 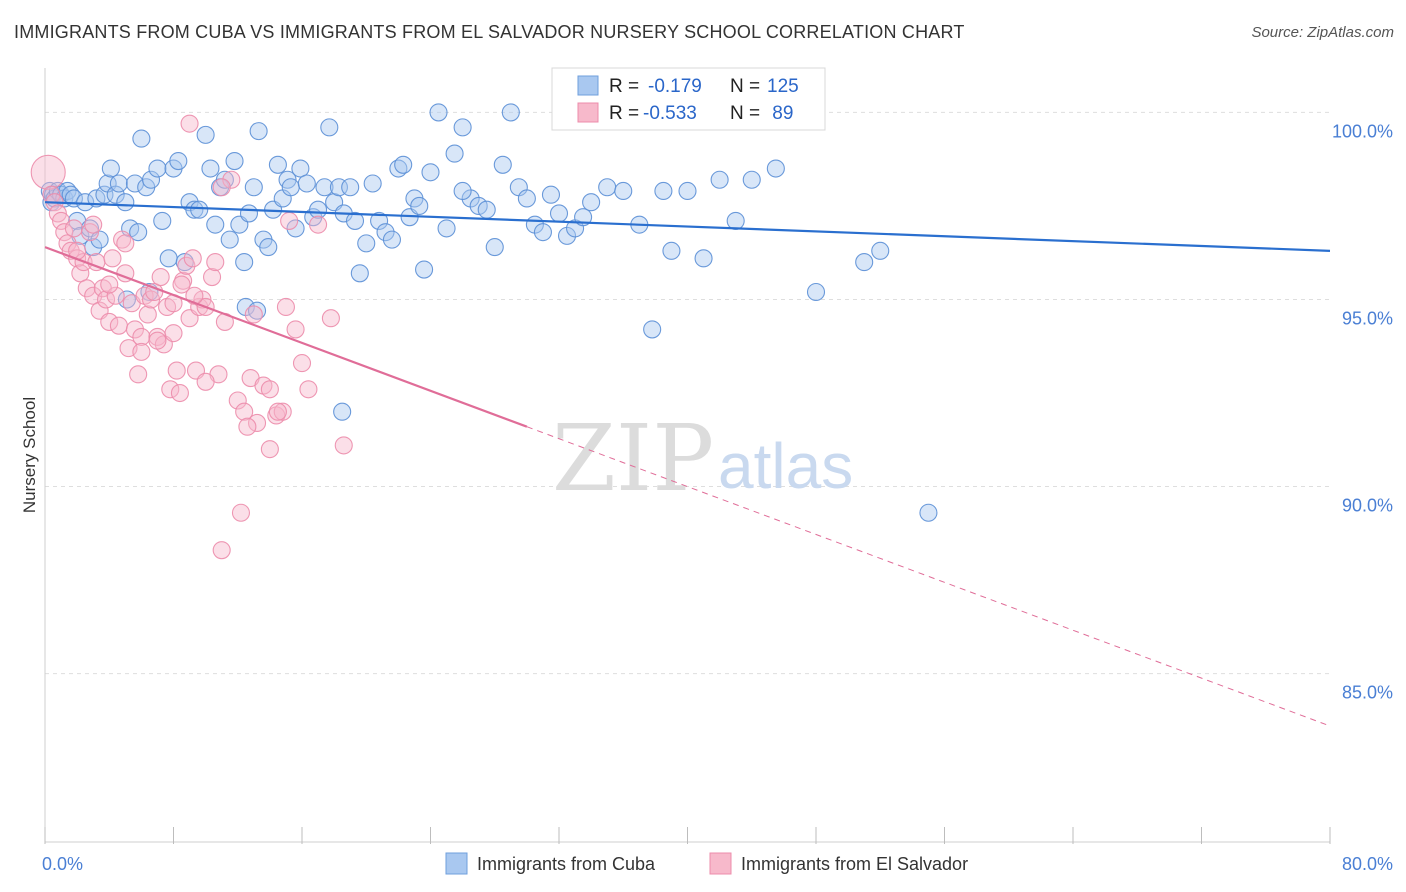 What do you see at coordinates (745, 113) in the screenshot?
I see `stat-n-label-el-salvador: N =` at bounding box center [745, 113].